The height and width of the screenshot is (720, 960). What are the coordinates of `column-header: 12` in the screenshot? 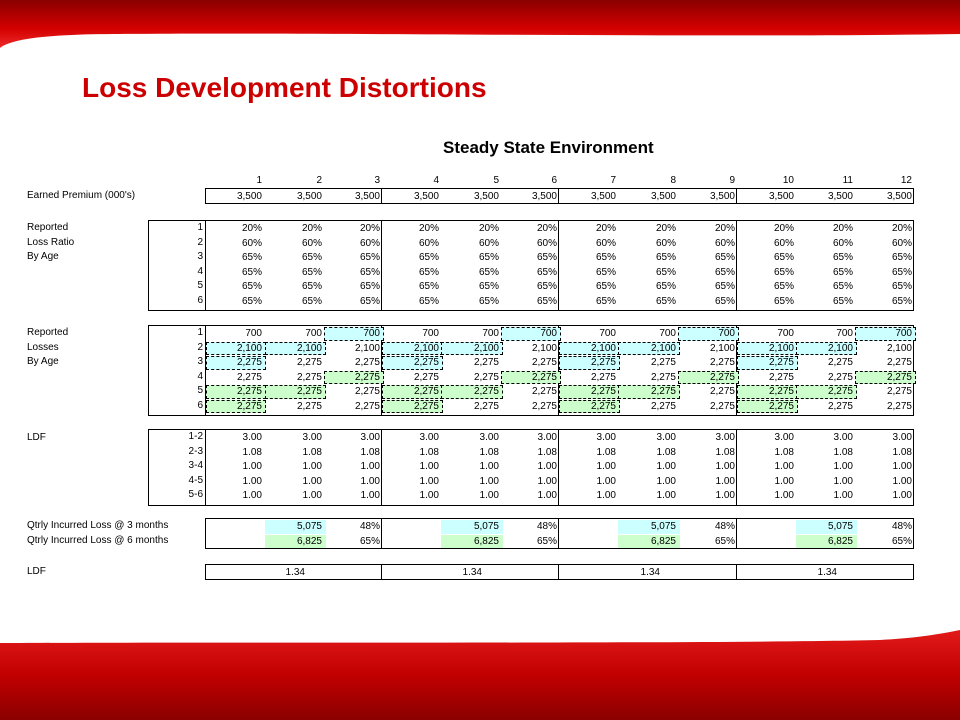 It's located at (906, 180).